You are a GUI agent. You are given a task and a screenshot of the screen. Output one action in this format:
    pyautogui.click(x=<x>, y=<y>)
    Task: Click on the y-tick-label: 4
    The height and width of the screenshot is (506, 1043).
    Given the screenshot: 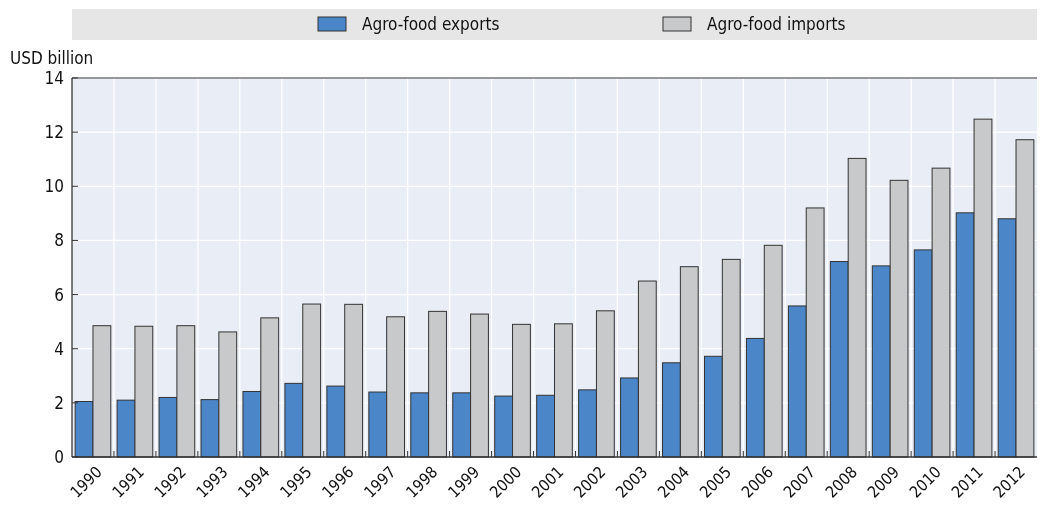 What is the action you would take?
    pyautogui.click(x=59, y=348)
    